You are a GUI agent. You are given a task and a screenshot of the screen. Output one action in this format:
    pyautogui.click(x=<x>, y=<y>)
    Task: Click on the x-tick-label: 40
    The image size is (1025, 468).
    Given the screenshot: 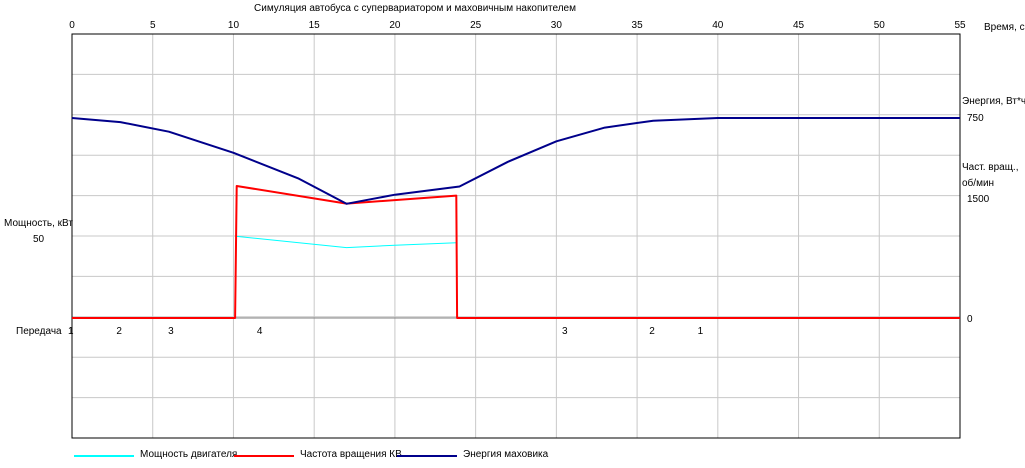 What is the action you would take?
    pyautogui.click(x=718, y=25)
    